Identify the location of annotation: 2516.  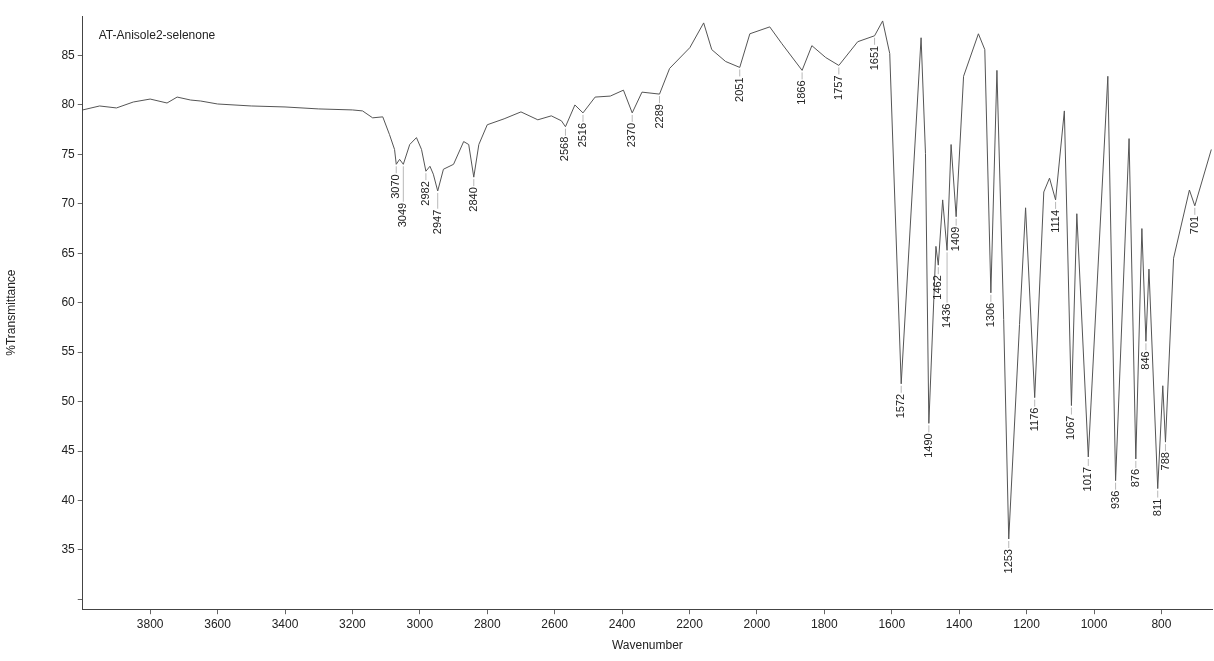
(582, 135).